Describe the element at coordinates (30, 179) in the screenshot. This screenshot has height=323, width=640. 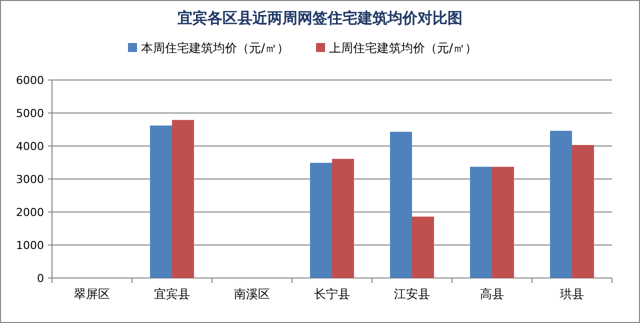
I see `y-tick-label: 3000` at that location.